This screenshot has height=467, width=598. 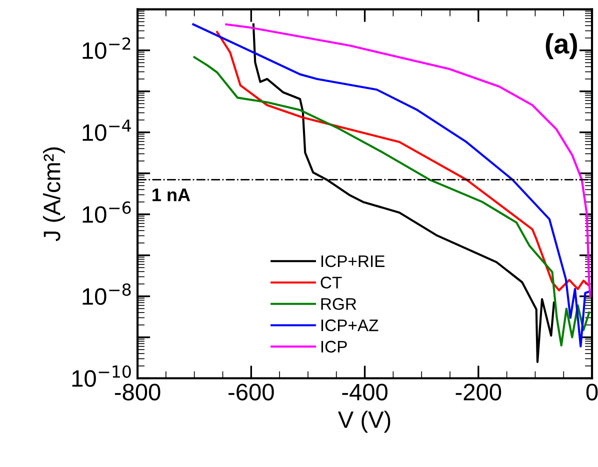 What do you see at coordinates (365, 392) in the screenshot?
I see `x-tick-label: -400` at bounding box center [365, 392].